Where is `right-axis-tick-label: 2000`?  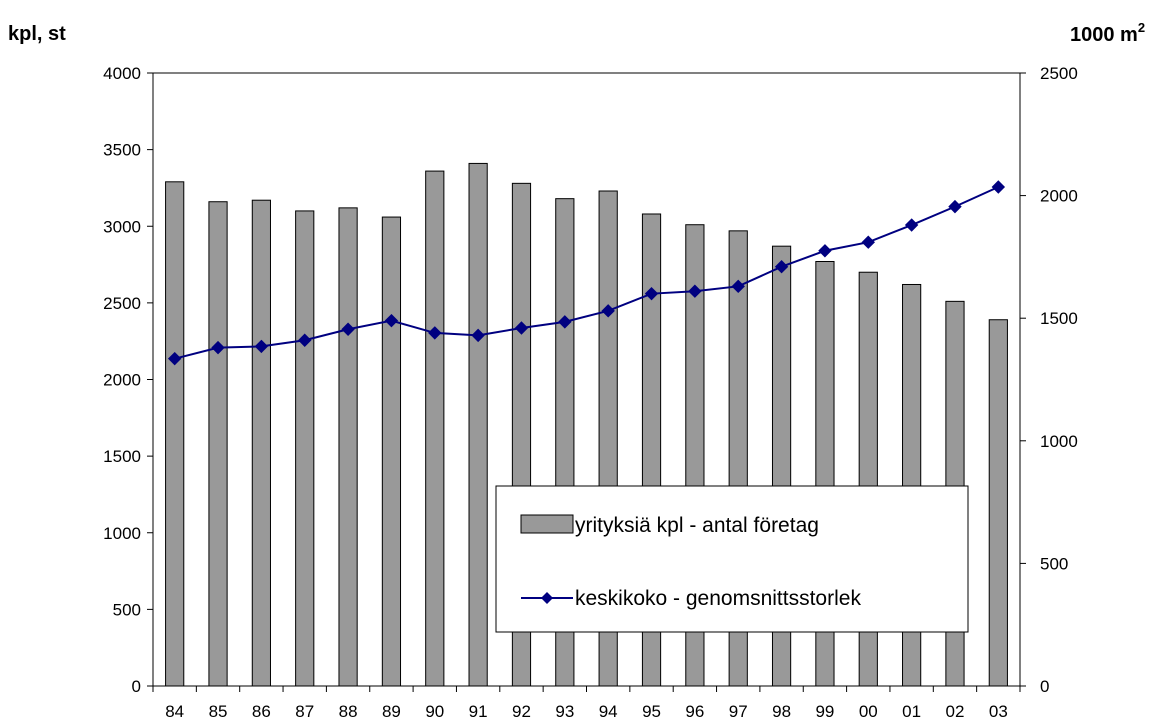 right-axis-tick-label: 2000 is located at coordinates (1059, 196).